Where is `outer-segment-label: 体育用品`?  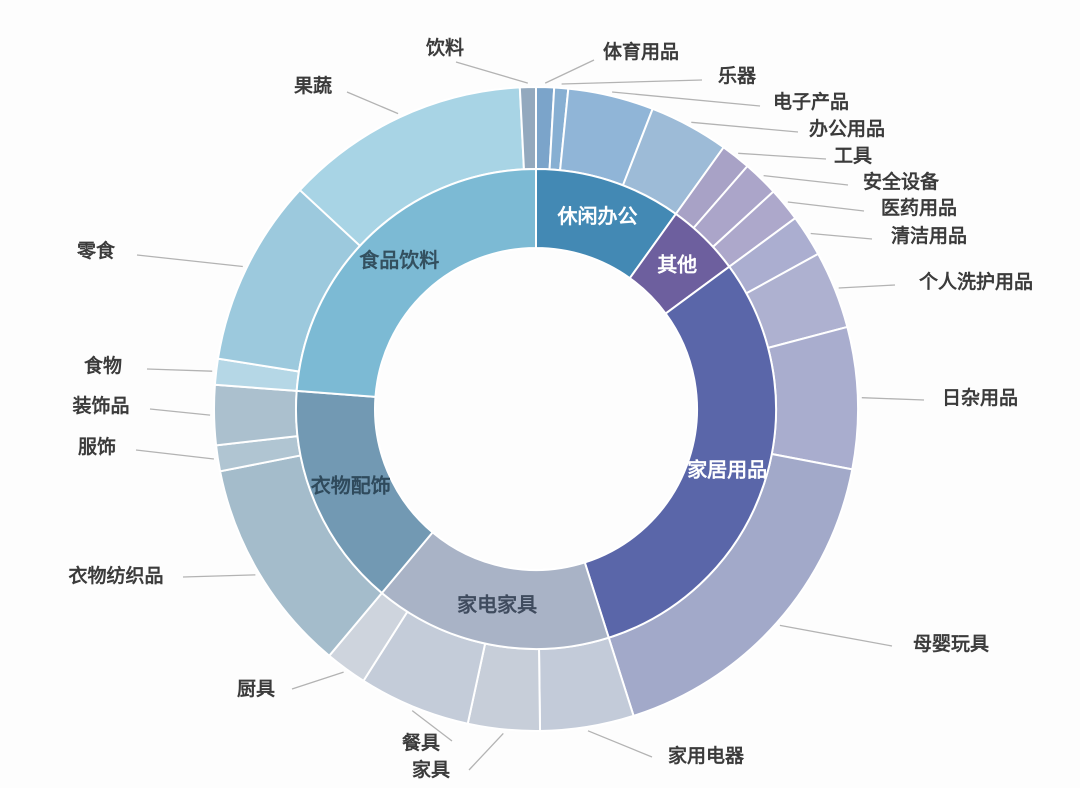 outer-segment-label: 体育用品 is located at coordinates (641, 51).